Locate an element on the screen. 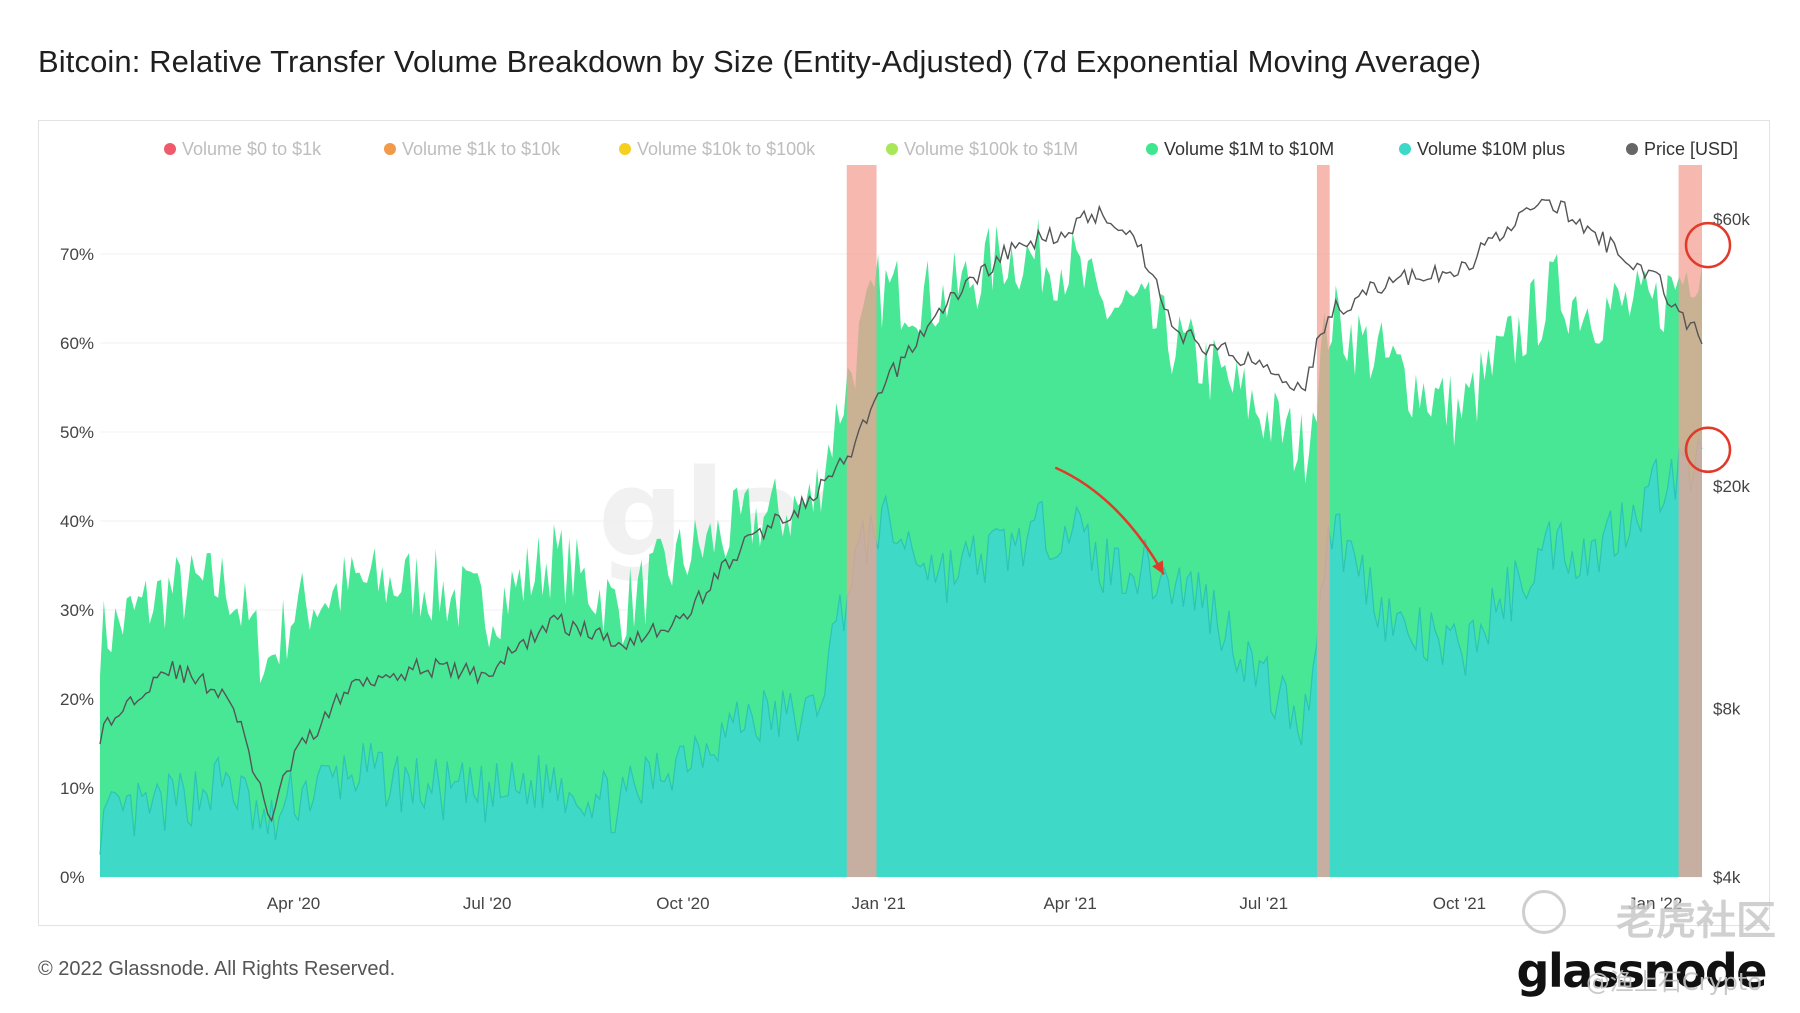 The image size is (1800, 1013). y-tick-label: 20% is located at coordinates (77, 699).